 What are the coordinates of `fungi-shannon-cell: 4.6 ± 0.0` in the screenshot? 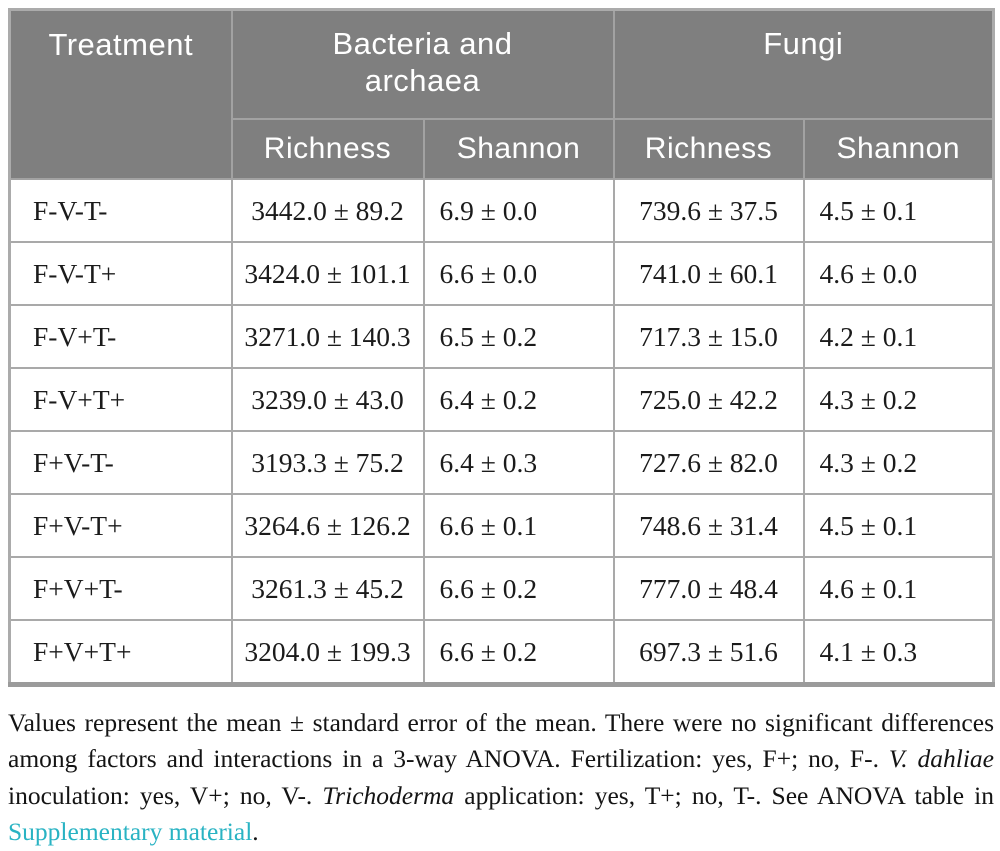 It's located at (898, 273).